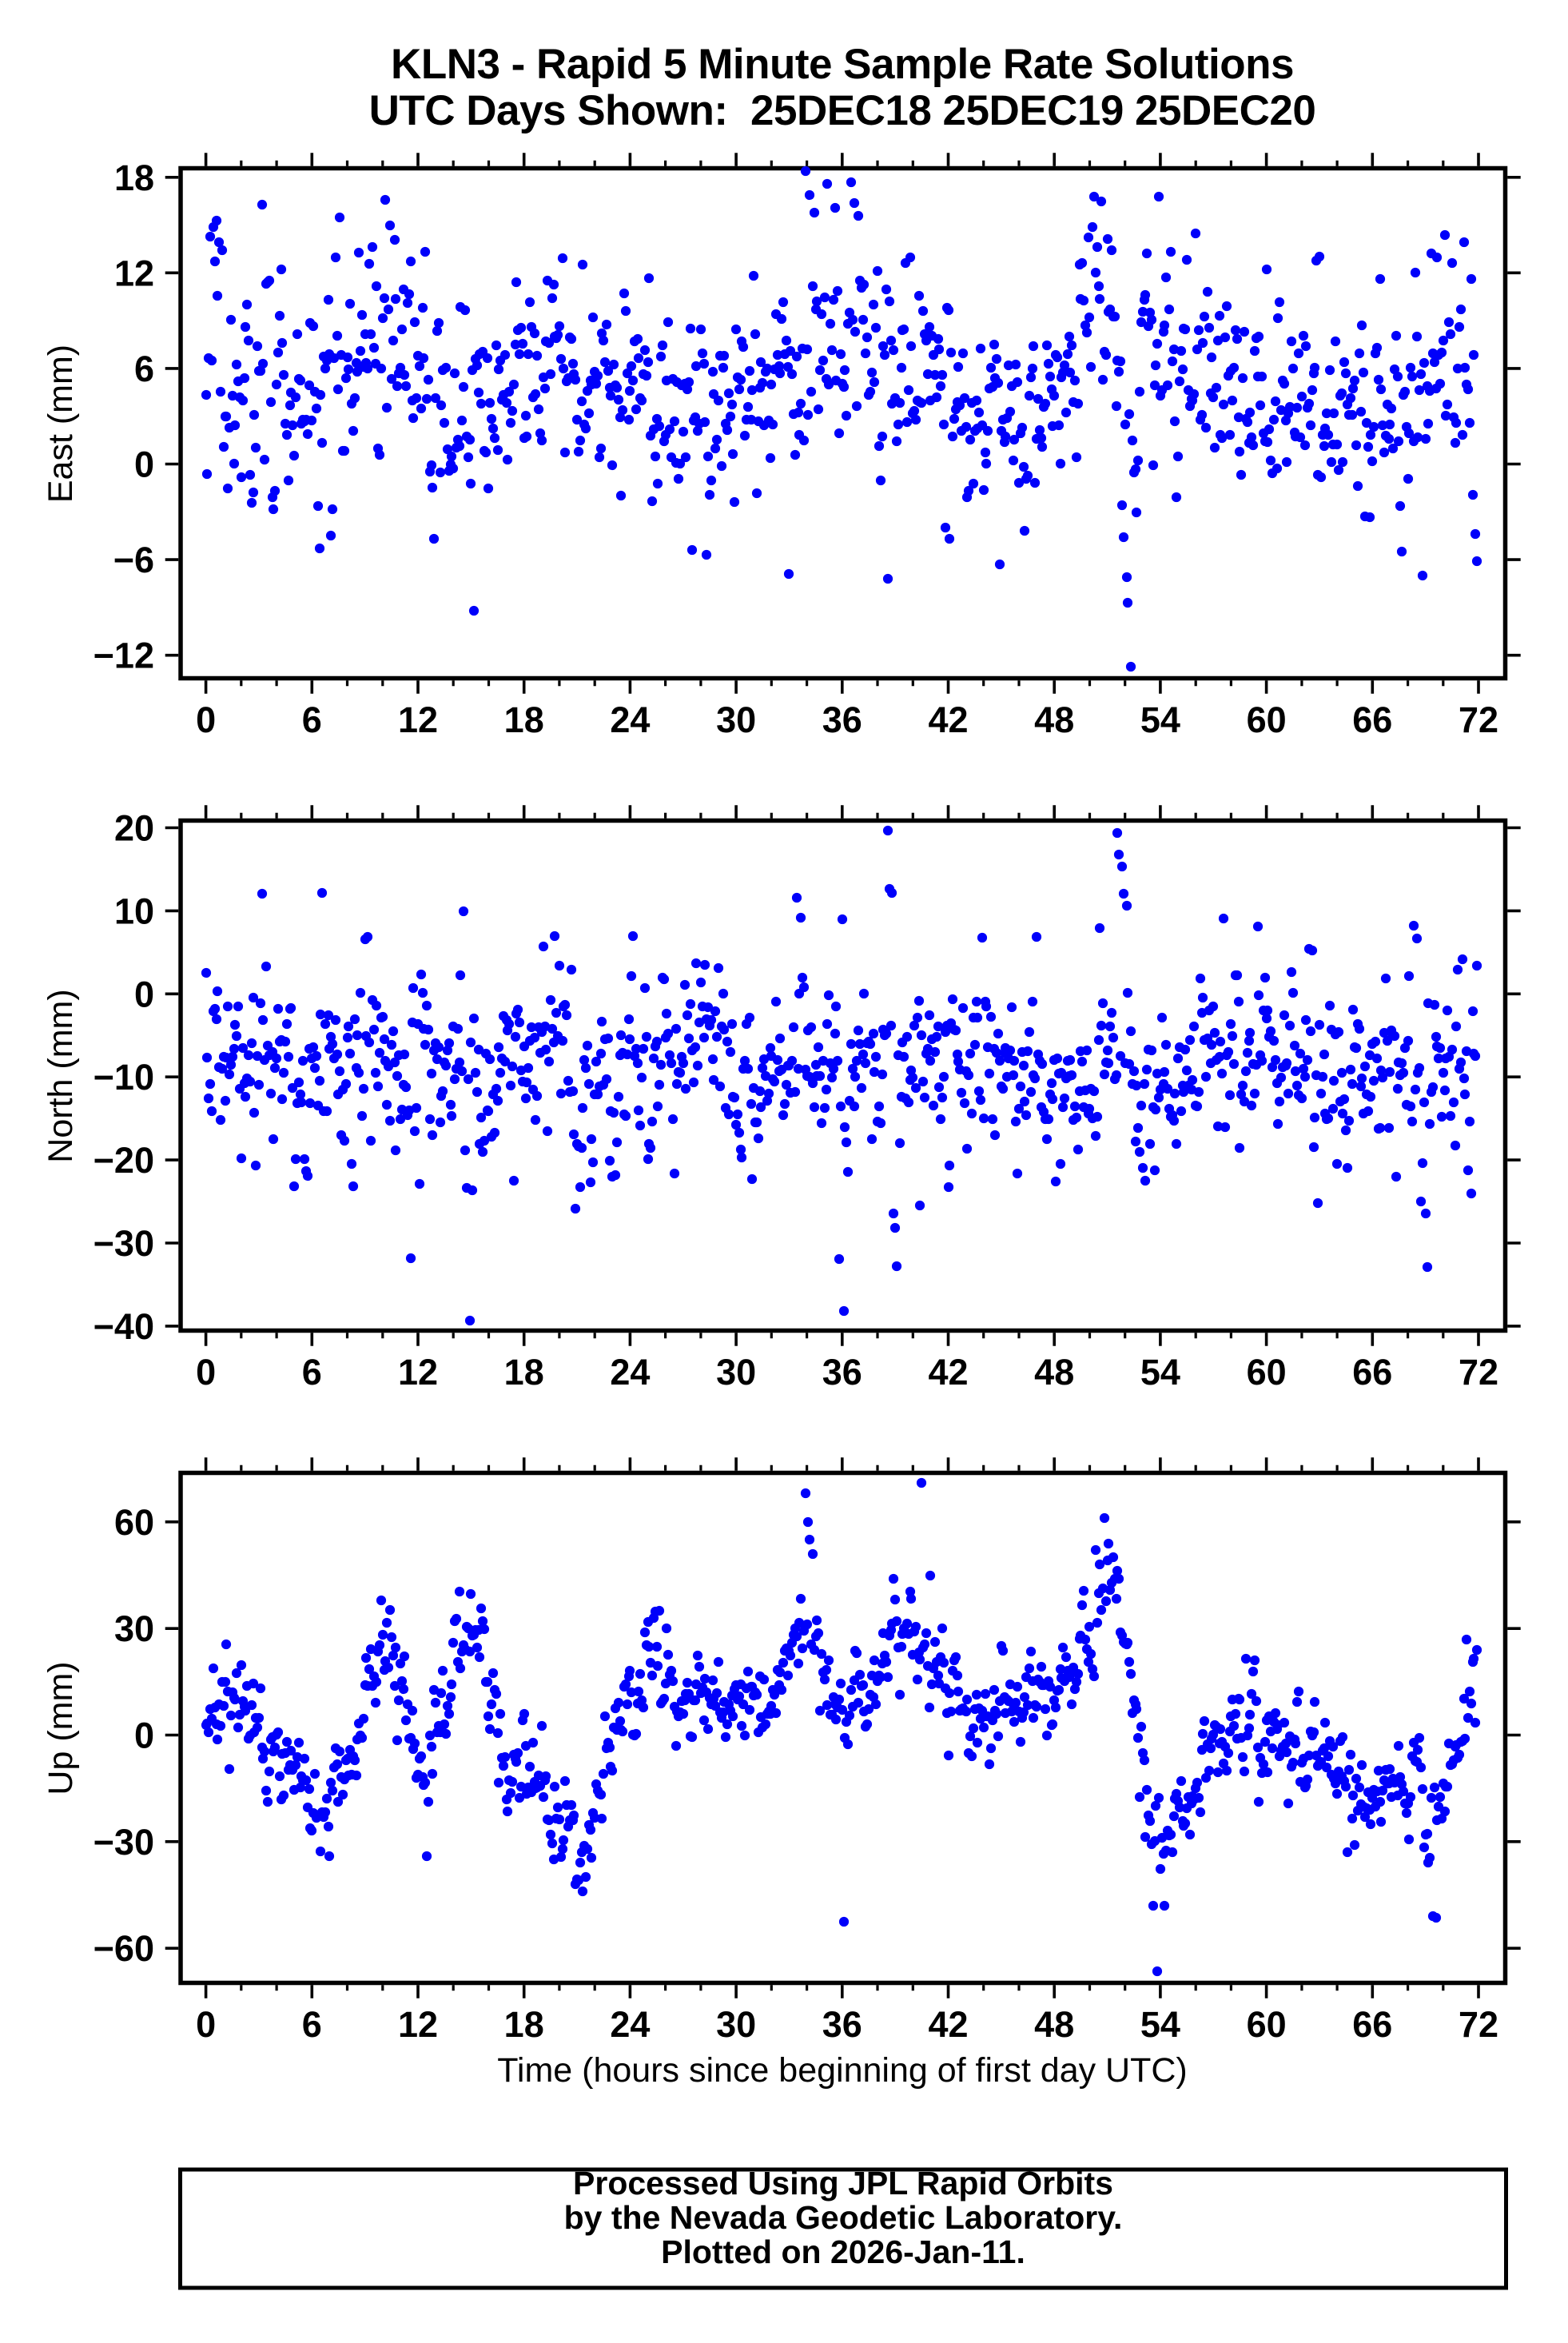  I want to click on svg-text: −20, so click(124, 1160).